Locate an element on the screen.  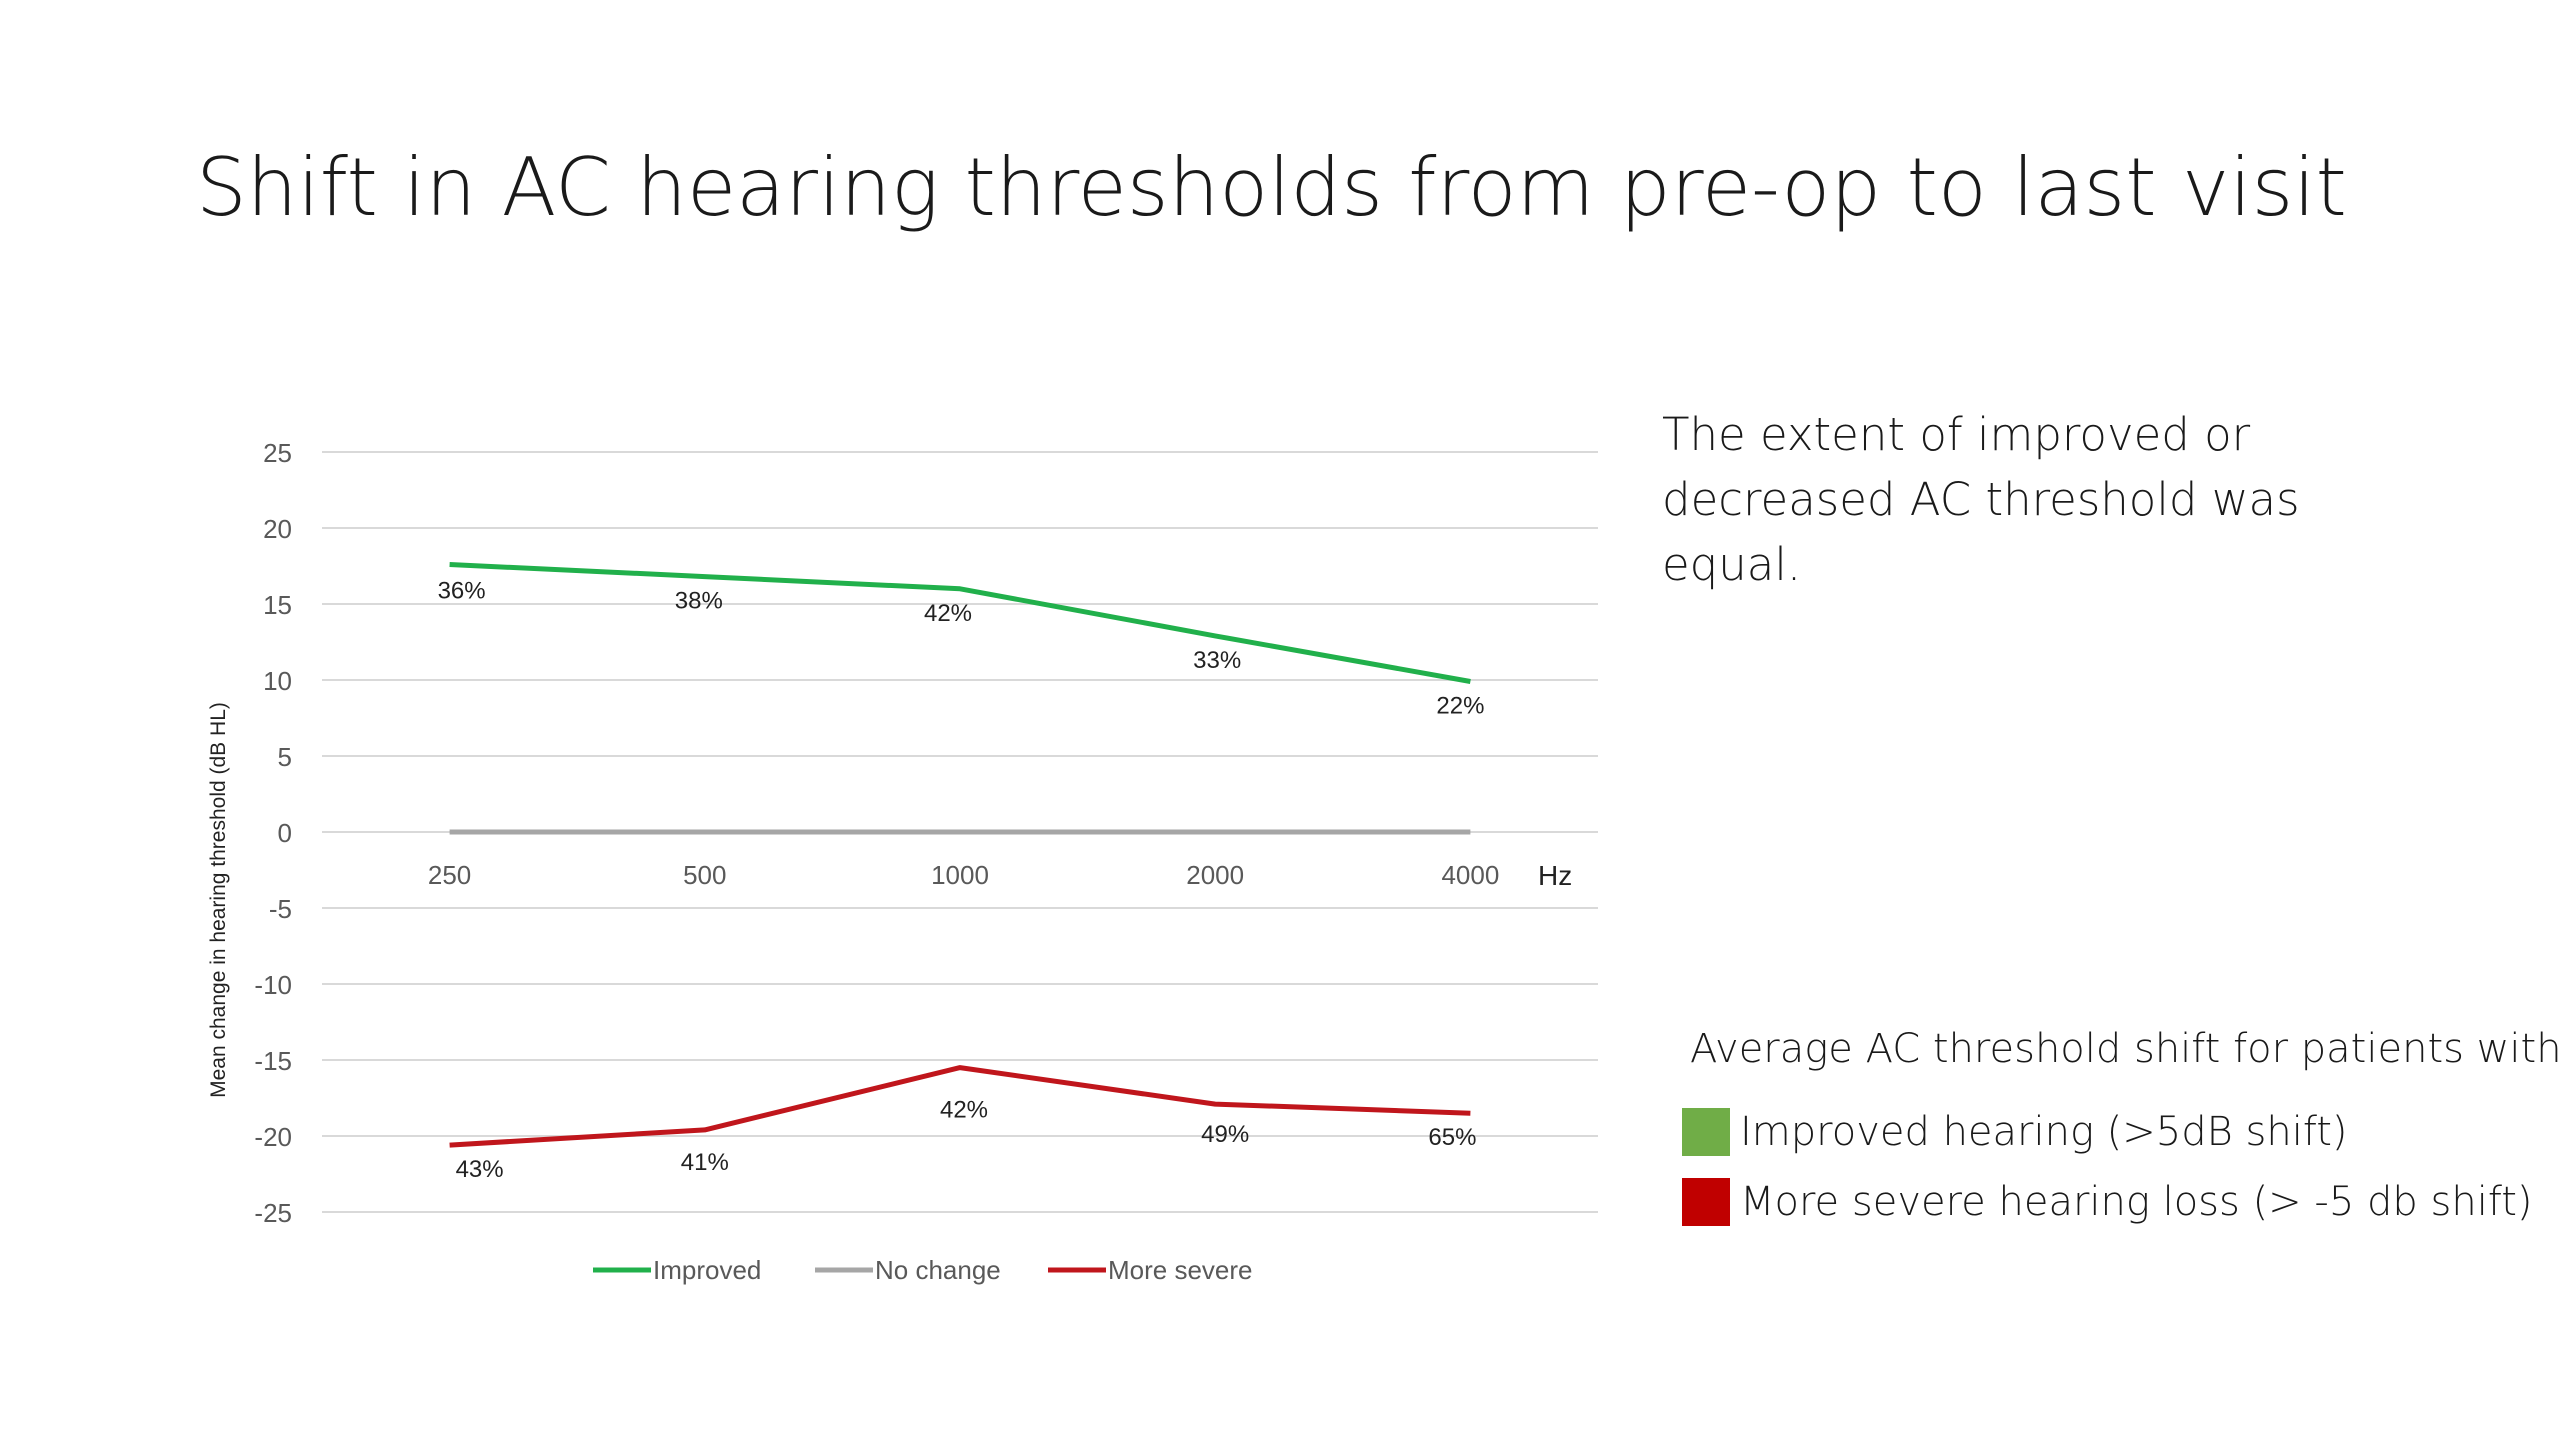
legend-label: More severe is located at coordinates (1180, 1270).